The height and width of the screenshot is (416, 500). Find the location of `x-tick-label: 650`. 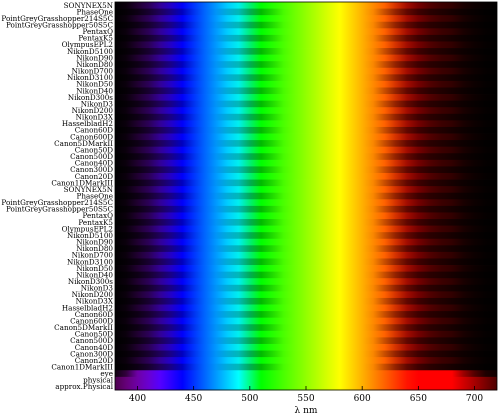

x-tick-label: 650 is located at coordinates (418, 399).